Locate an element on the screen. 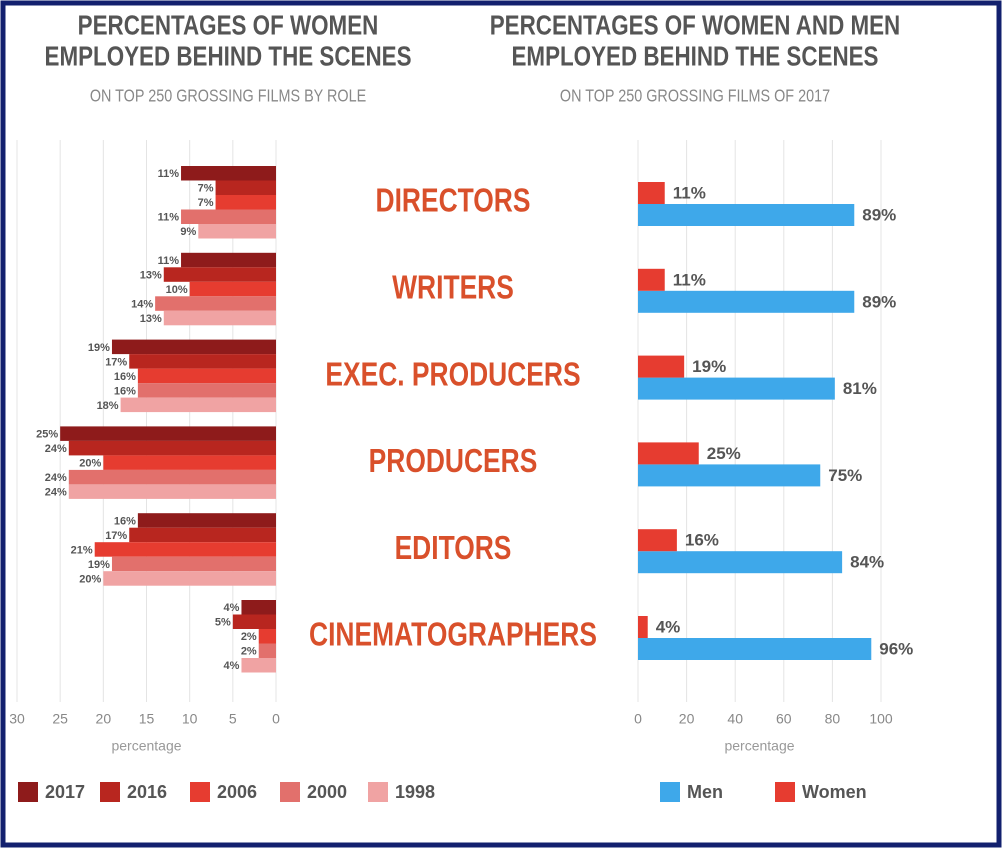 The width and height of the screenshot is (1002, 848). chart-subtitle: ON TOP 250 GROSSING FILMS BY ROLE is located at coordinates (228, 96).